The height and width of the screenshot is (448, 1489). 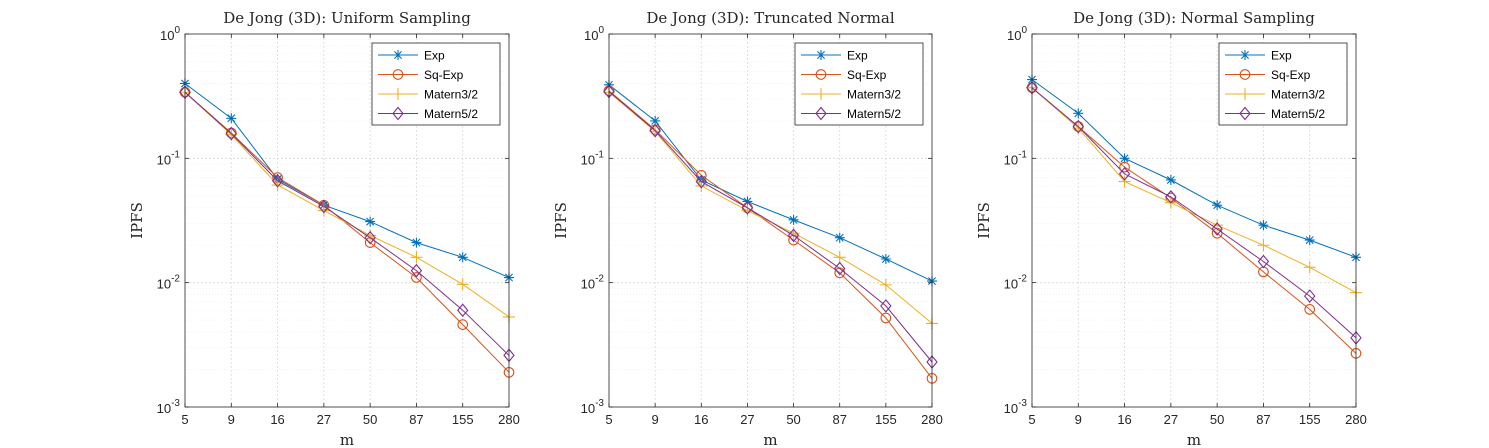 What do you see at coordinates (1194, 18) in the screenshot?
I see `chart-title: De Jong (3D): Normal Sampling` at bounding box center [1194, 18].